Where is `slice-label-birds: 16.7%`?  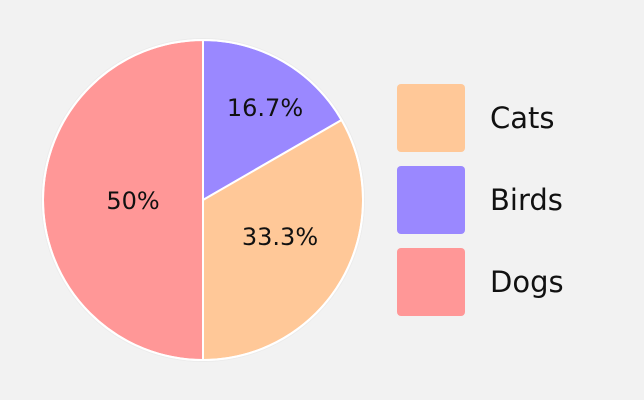
slice-label-birds: 16.7% is located at coordinates (265, 108).